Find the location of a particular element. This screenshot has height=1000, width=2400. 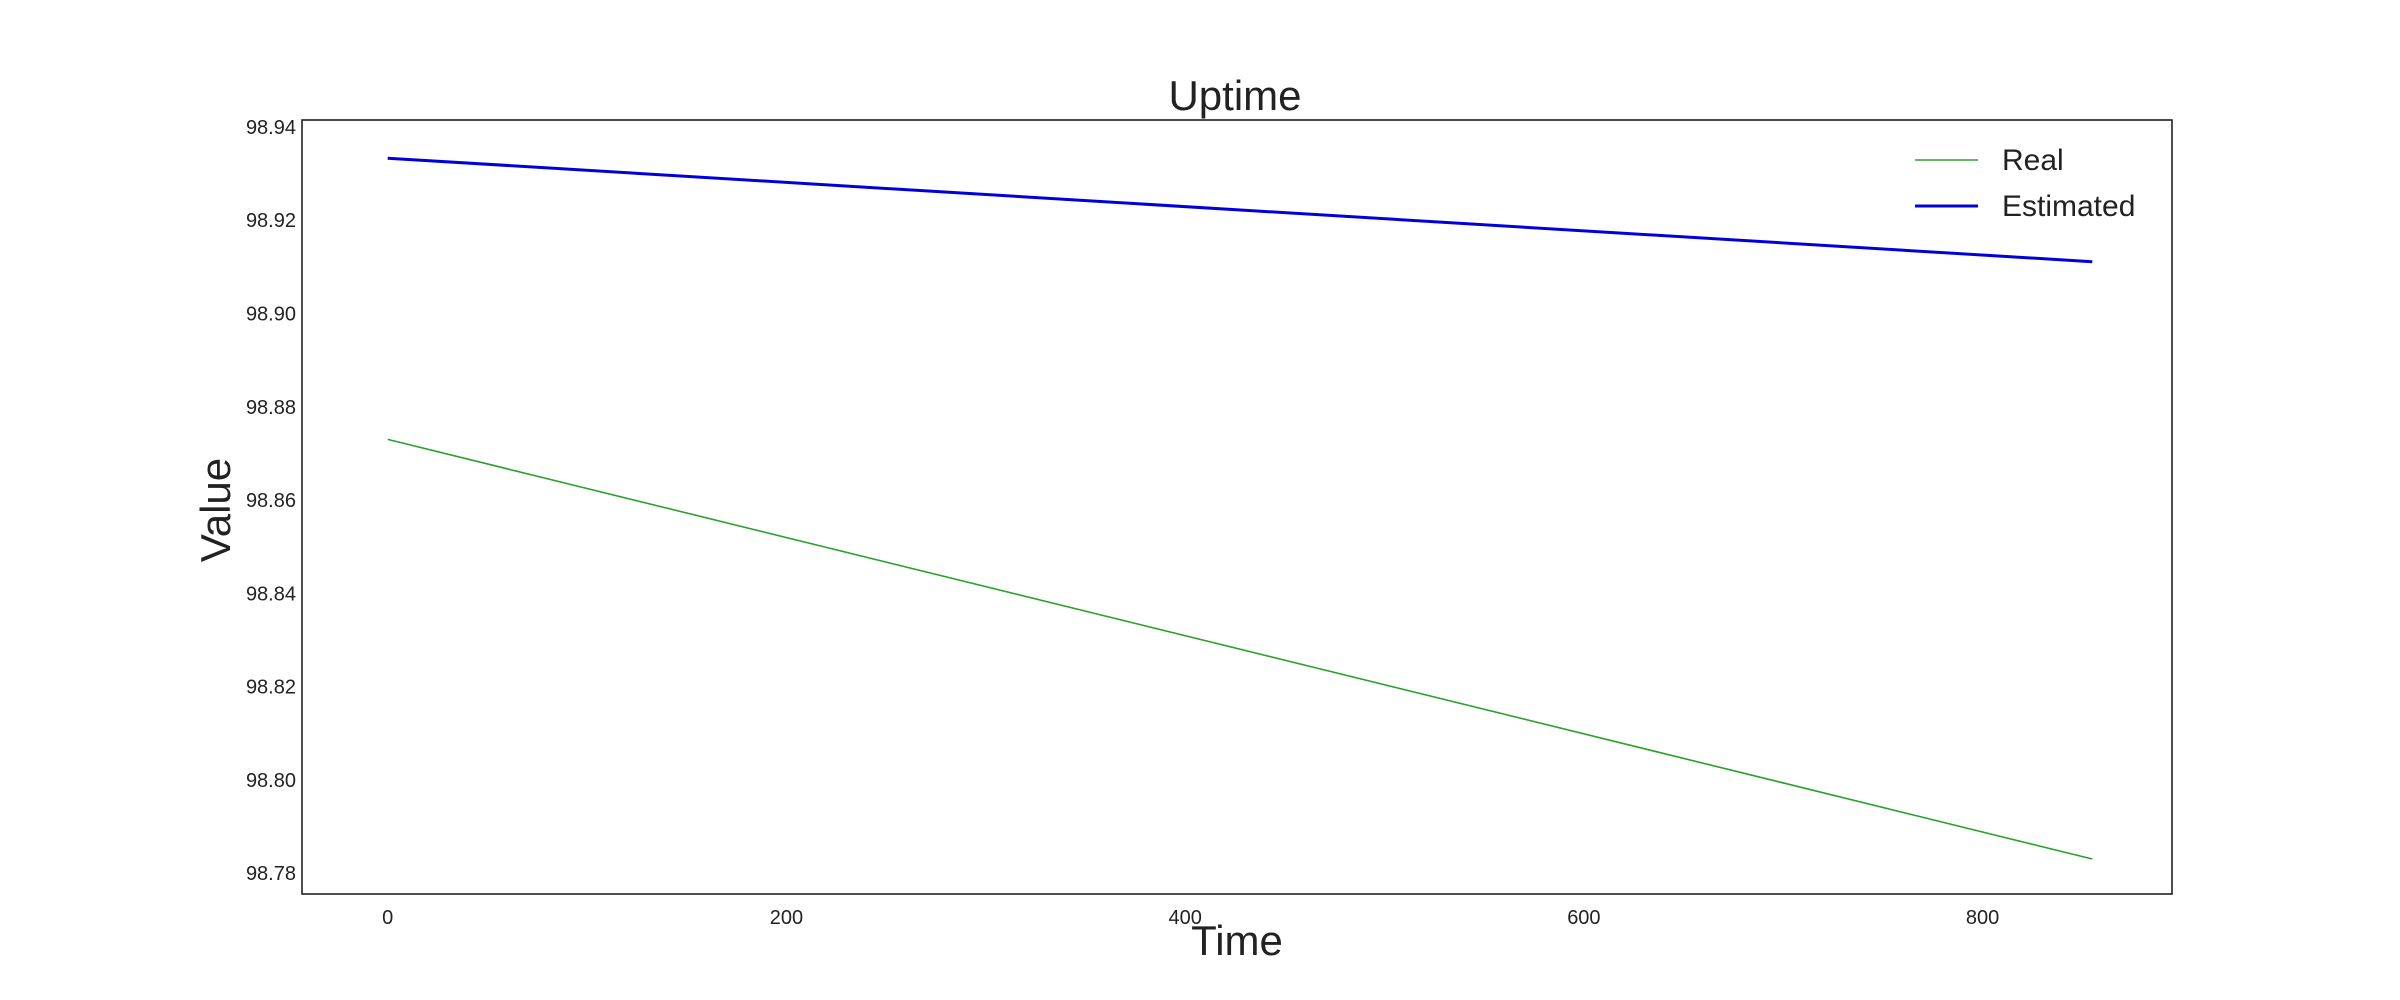

x-axis-label: Time is located at coordinates (1237, 940).